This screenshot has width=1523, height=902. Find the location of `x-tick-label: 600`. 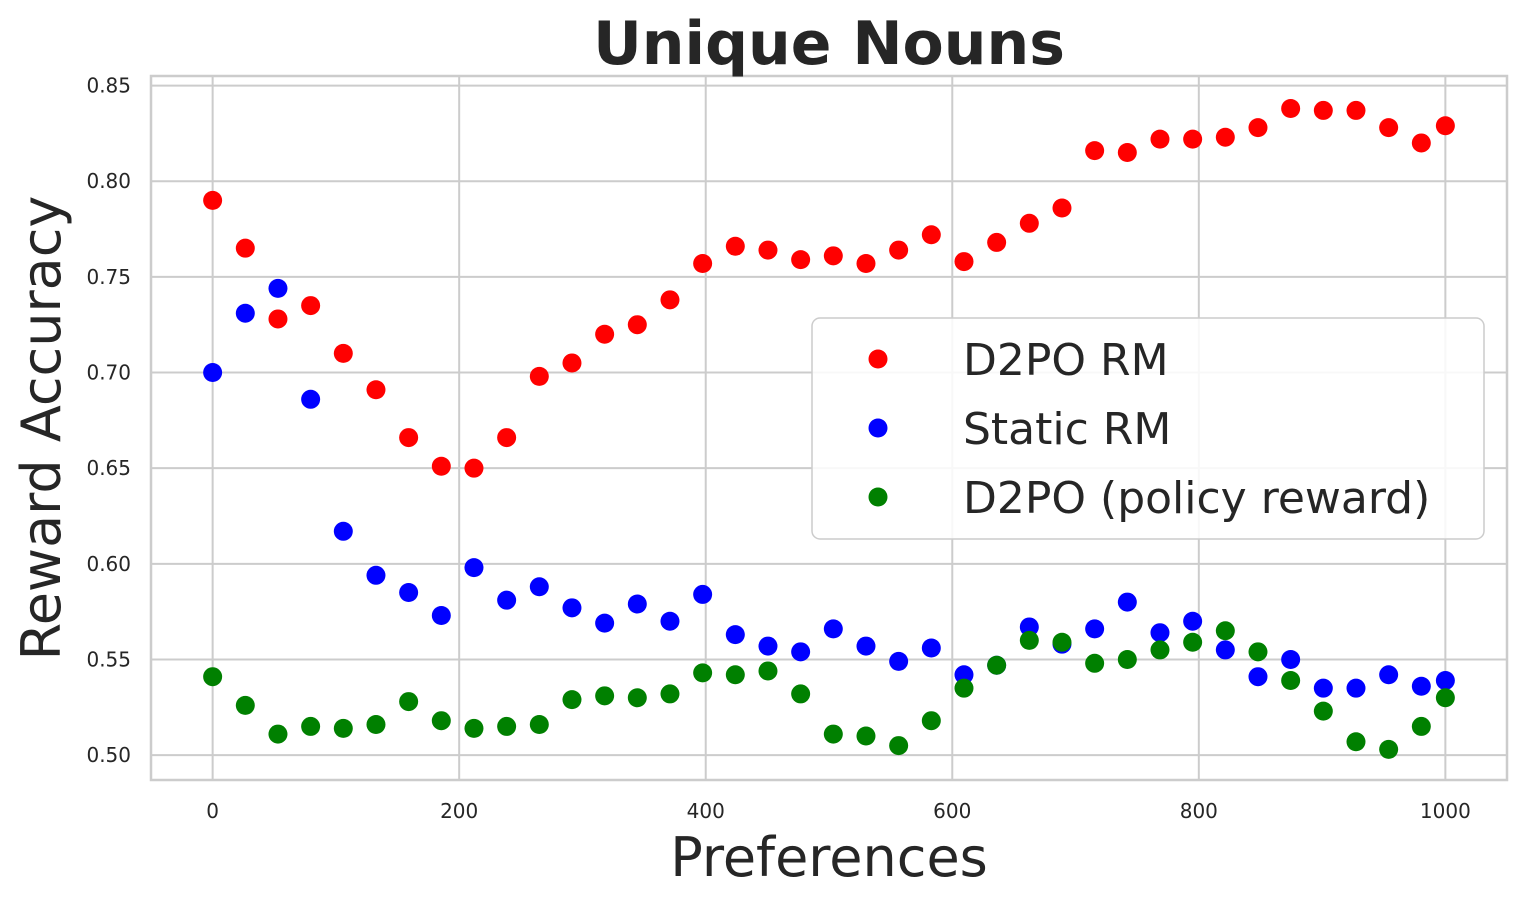

x-tick-label: 600 is located at coordinates (952, 811).